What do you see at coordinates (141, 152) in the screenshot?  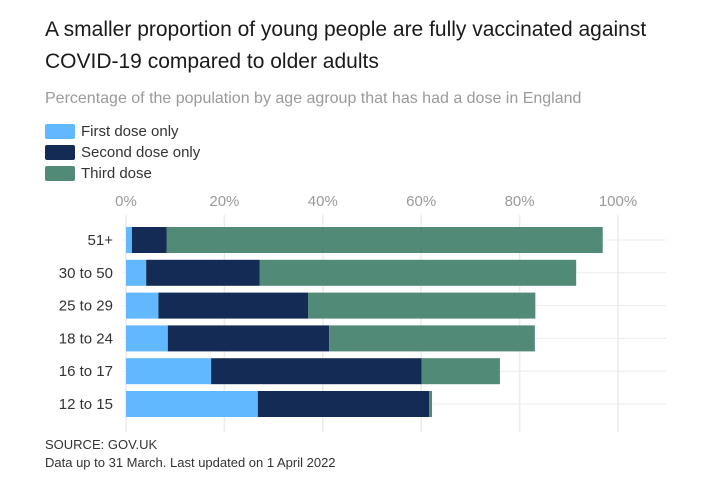 I see `legend-label: Second dose only` at bounding box center [141, 152].